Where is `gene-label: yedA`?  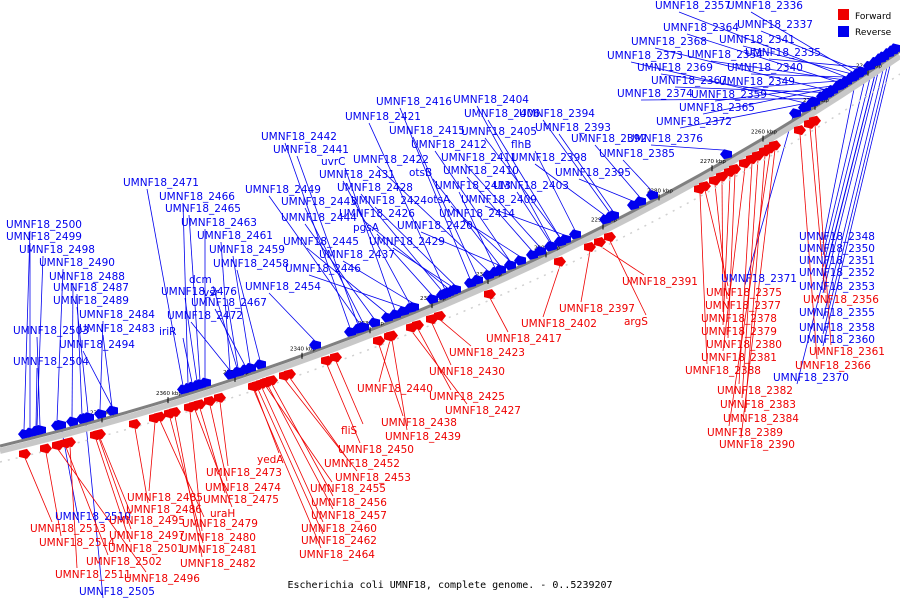
gene-label: yedA is located at coordinates (270, 460).